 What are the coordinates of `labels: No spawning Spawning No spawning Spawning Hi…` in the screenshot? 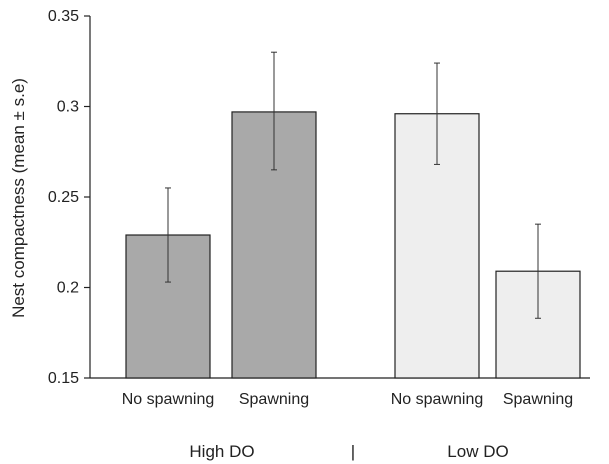 It's located at (347, 426).